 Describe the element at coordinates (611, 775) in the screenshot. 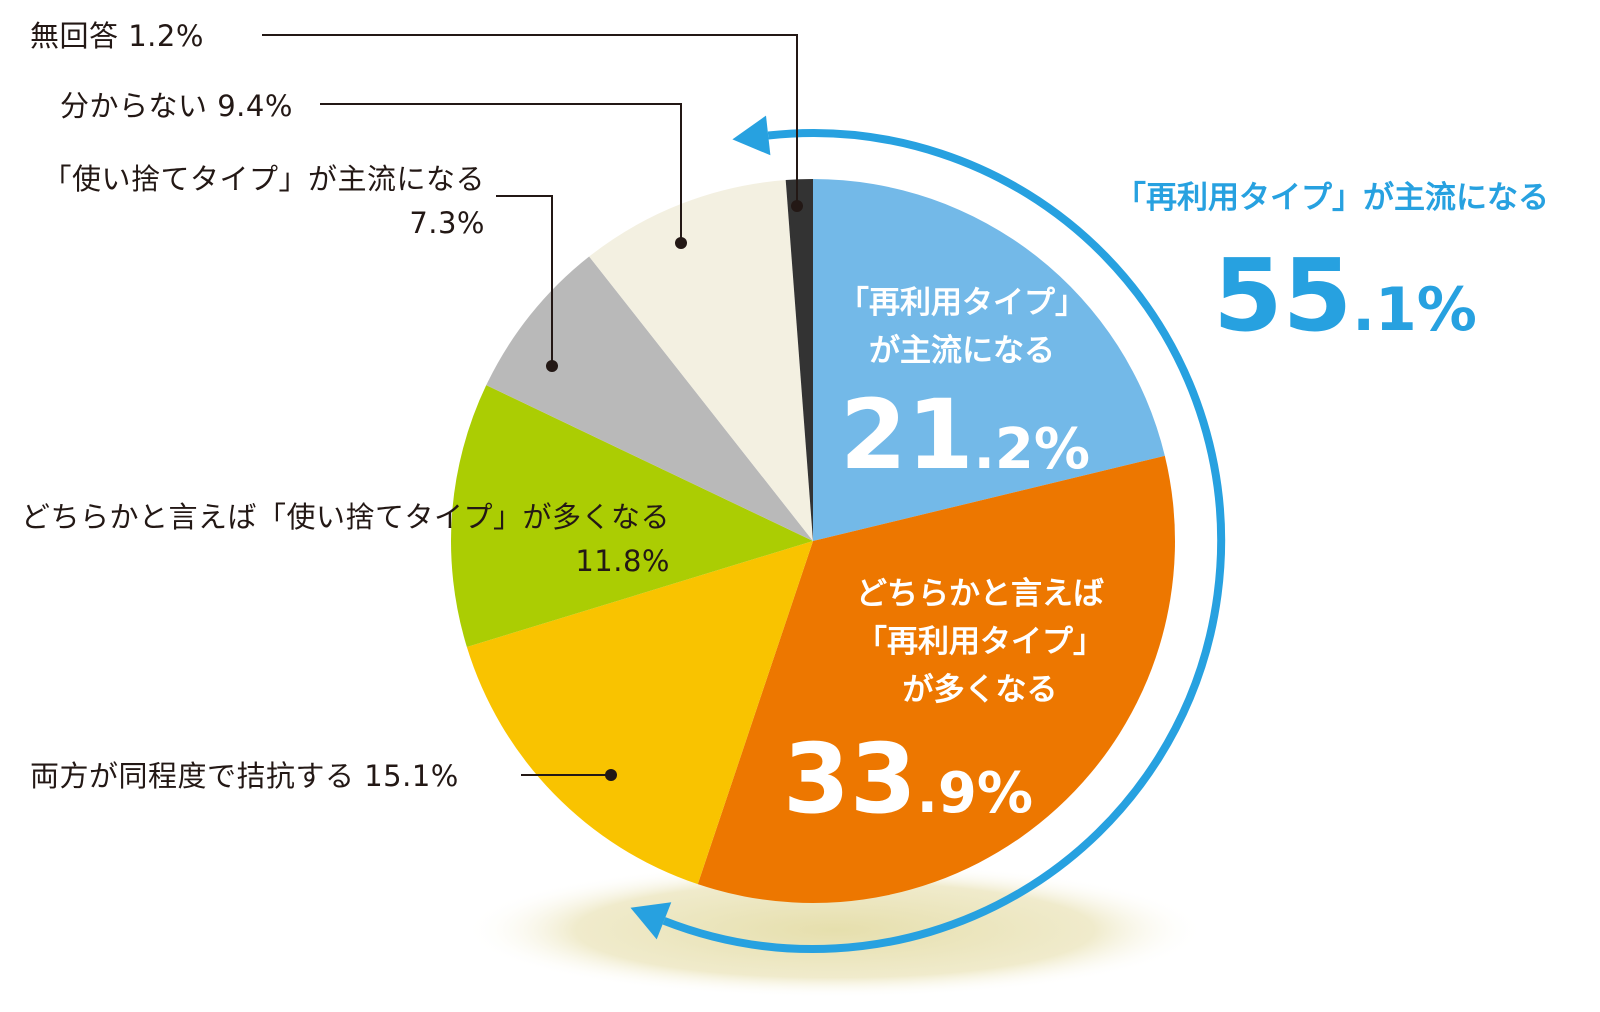

I see `dot-even` at that location.